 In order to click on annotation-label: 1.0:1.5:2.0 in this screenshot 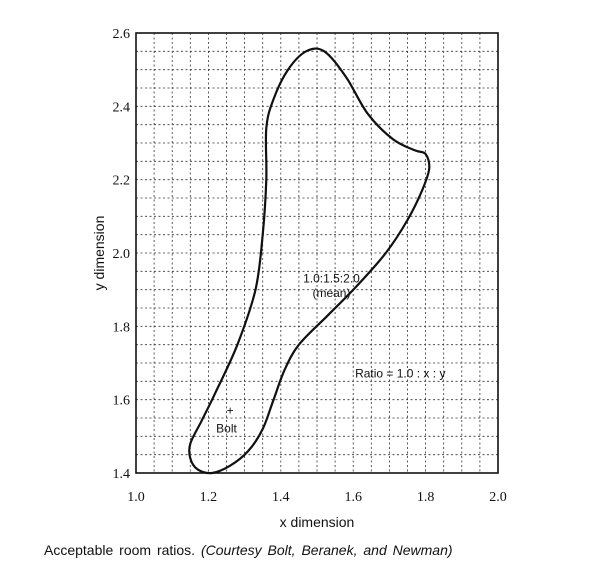, I will do `click(331, 278)`.